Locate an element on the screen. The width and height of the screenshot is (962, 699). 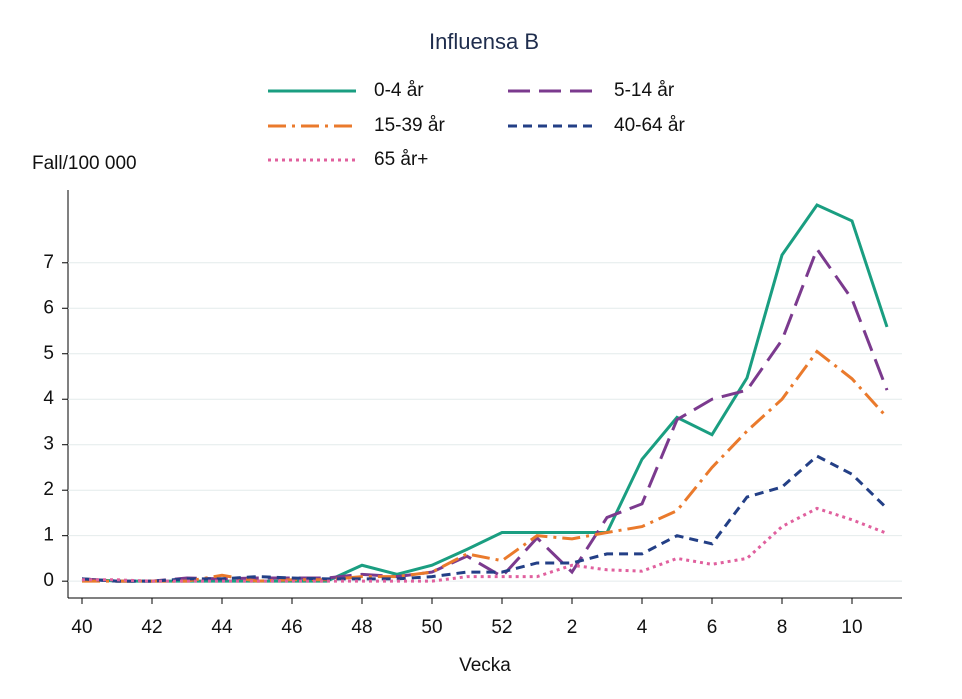
legend-label: 0-4 år is located at coordinates (399, 90).